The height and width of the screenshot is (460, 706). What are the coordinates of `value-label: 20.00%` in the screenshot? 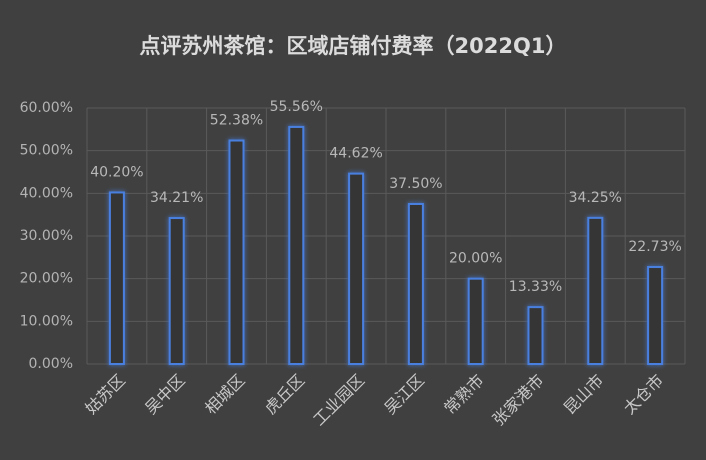 It's located at (475, 259).